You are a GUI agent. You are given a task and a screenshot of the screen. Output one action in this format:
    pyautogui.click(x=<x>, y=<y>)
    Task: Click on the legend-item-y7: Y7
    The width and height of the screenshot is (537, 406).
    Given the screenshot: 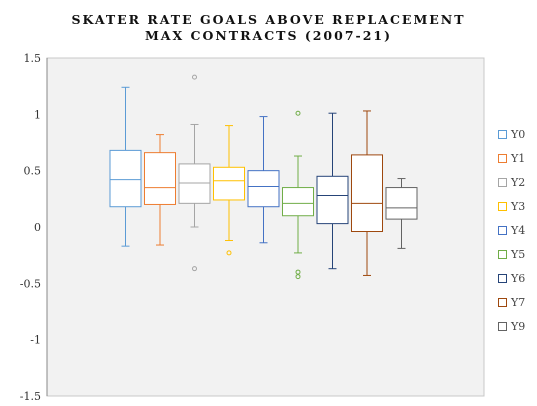 What is the action you would take?
    pyautogui.click(x=511, y=302)
    